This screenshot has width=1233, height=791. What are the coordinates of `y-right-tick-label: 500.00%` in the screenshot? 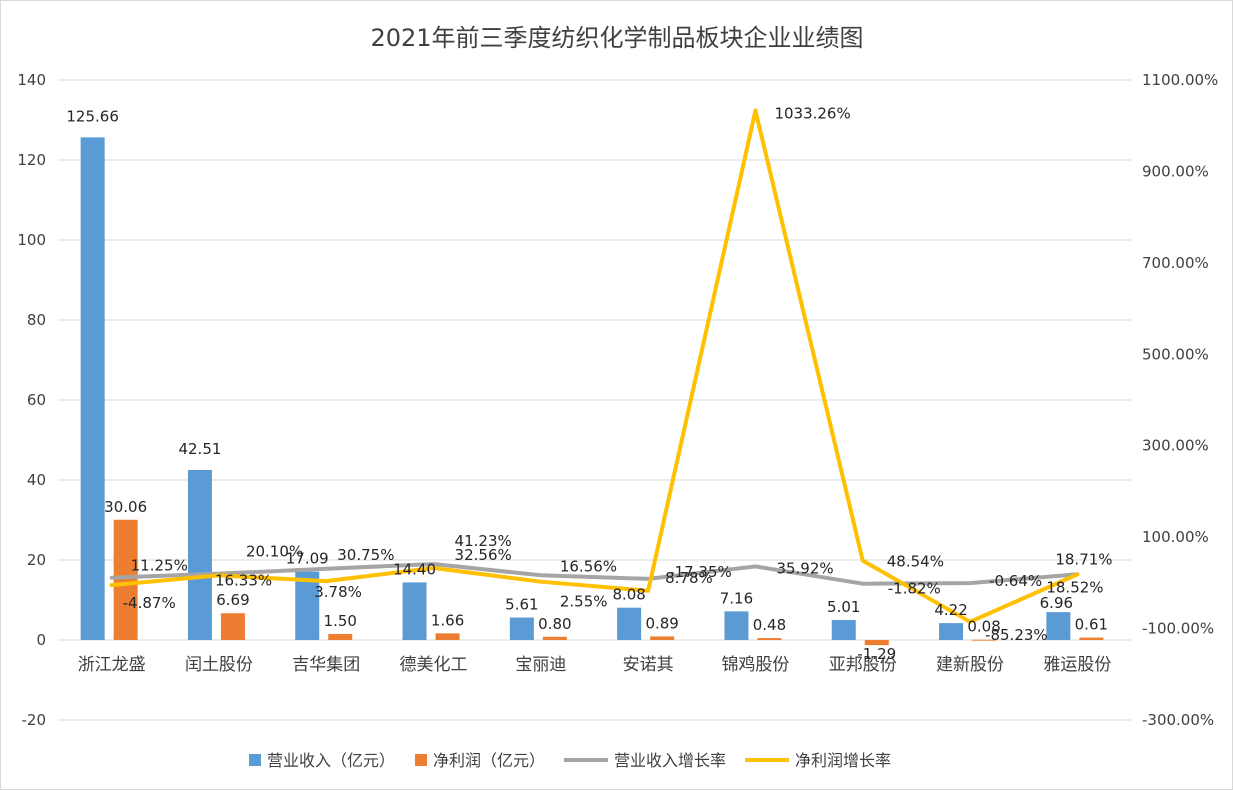 It's located at (1175, 354).